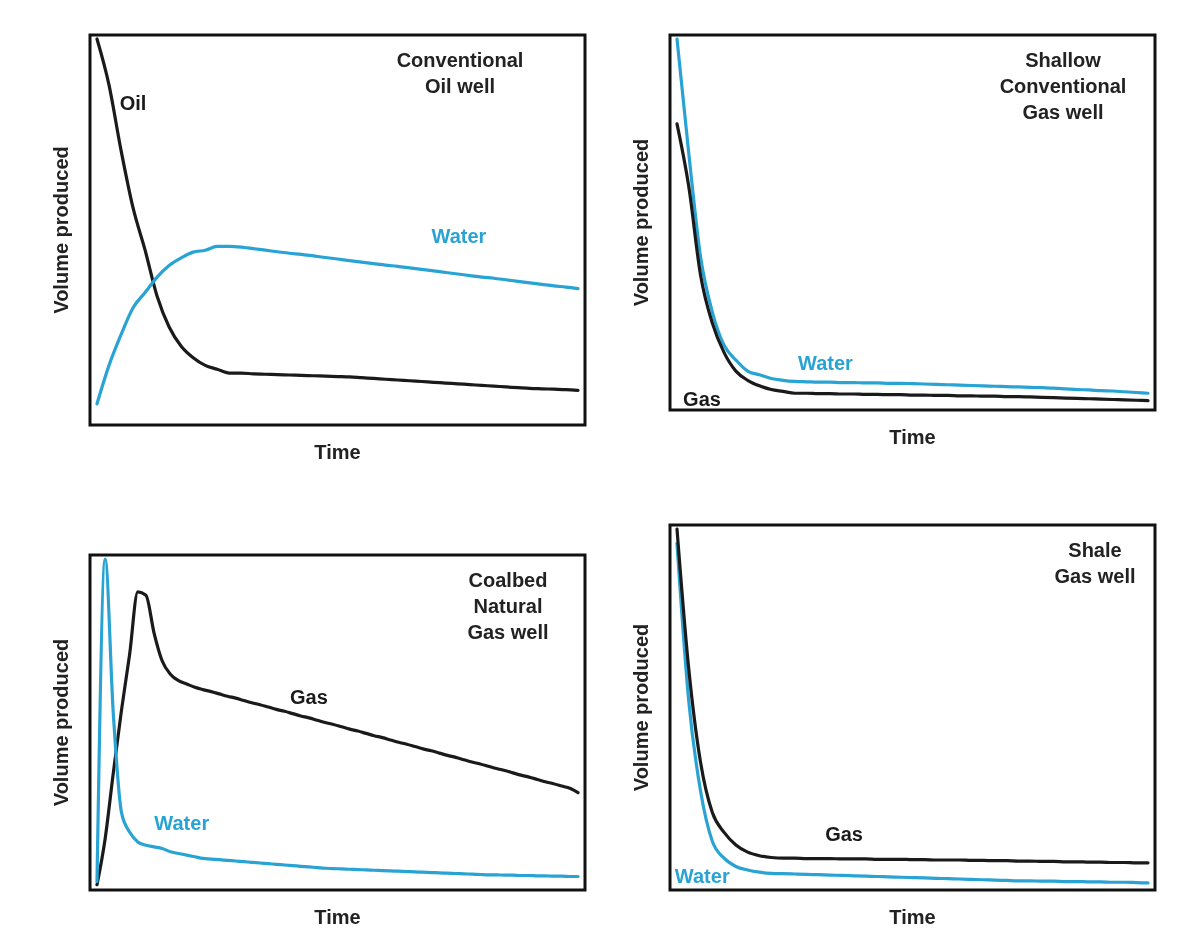 The height and width of the screenshot is (947, 1190). What do you see at coordinates (460, 73) in the screenshot?
I see `text: Conventional Oil well` at bounding box center [460, 73].